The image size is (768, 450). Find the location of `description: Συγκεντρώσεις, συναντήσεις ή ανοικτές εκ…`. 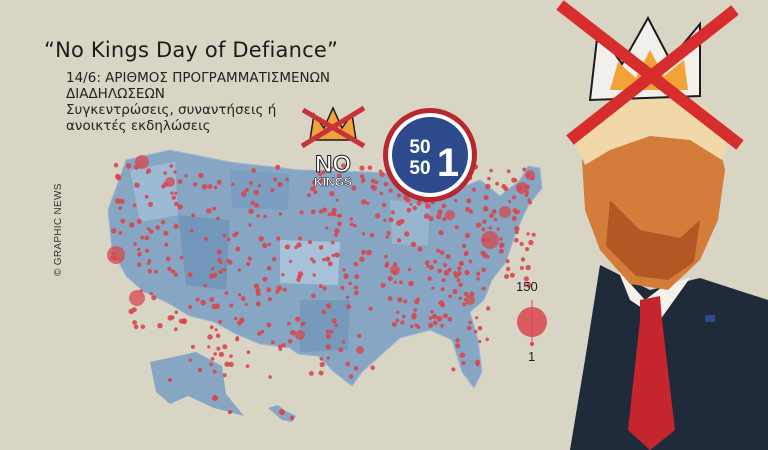

description: Συγκεντρώσεις, συναντήσεις ή ανοικτές εκ… is located at coordinates (171, 118).